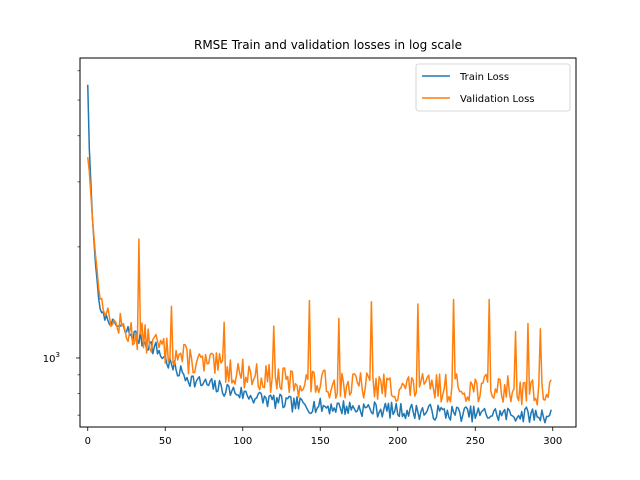  Describe the element at coordinates (484, 77) in the screenshot. I see `legend-label: Train Loss` at that location.